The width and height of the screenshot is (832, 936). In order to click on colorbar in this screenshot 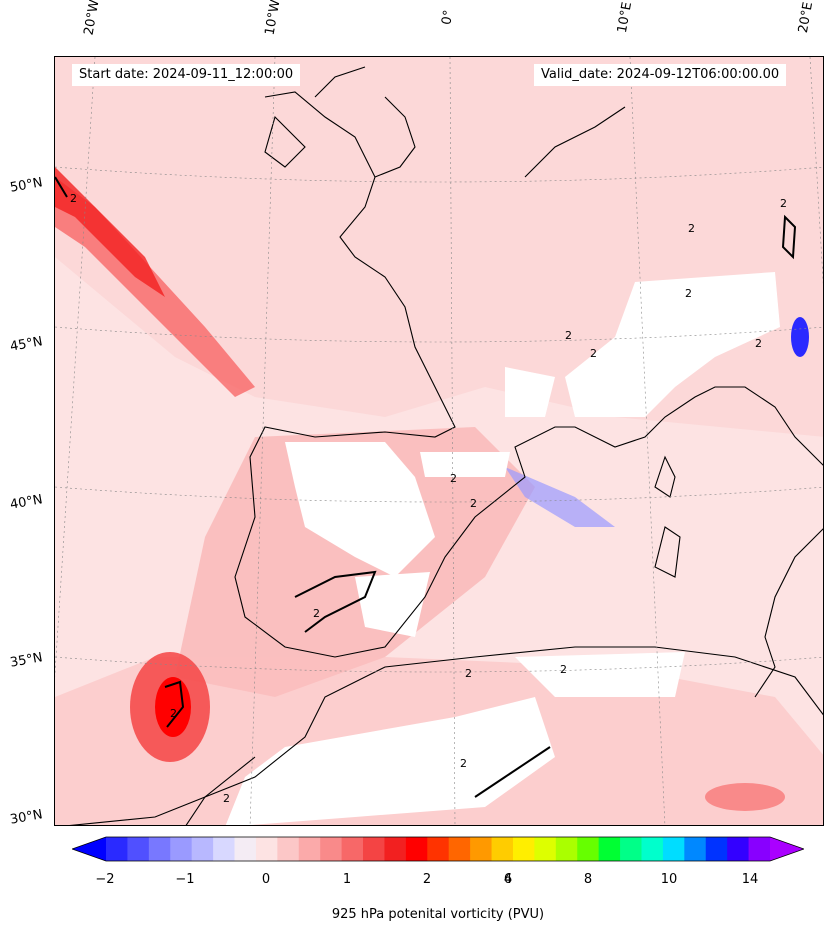, I will do `click(438, 849)`.